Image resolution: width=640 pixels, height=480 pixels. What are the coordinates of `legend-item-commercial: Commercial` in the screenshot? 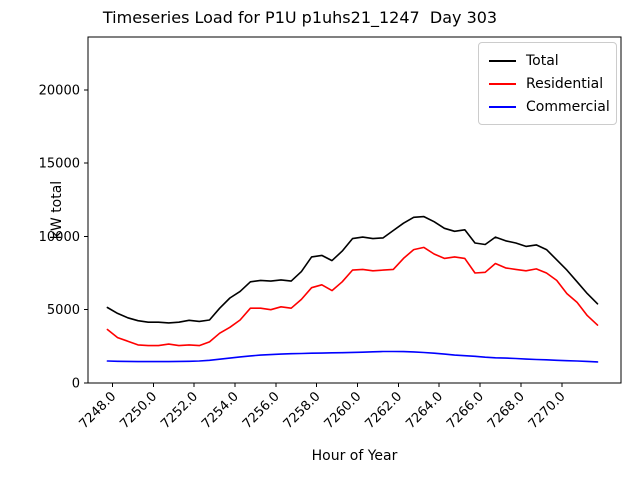 It's located at (549, 106).